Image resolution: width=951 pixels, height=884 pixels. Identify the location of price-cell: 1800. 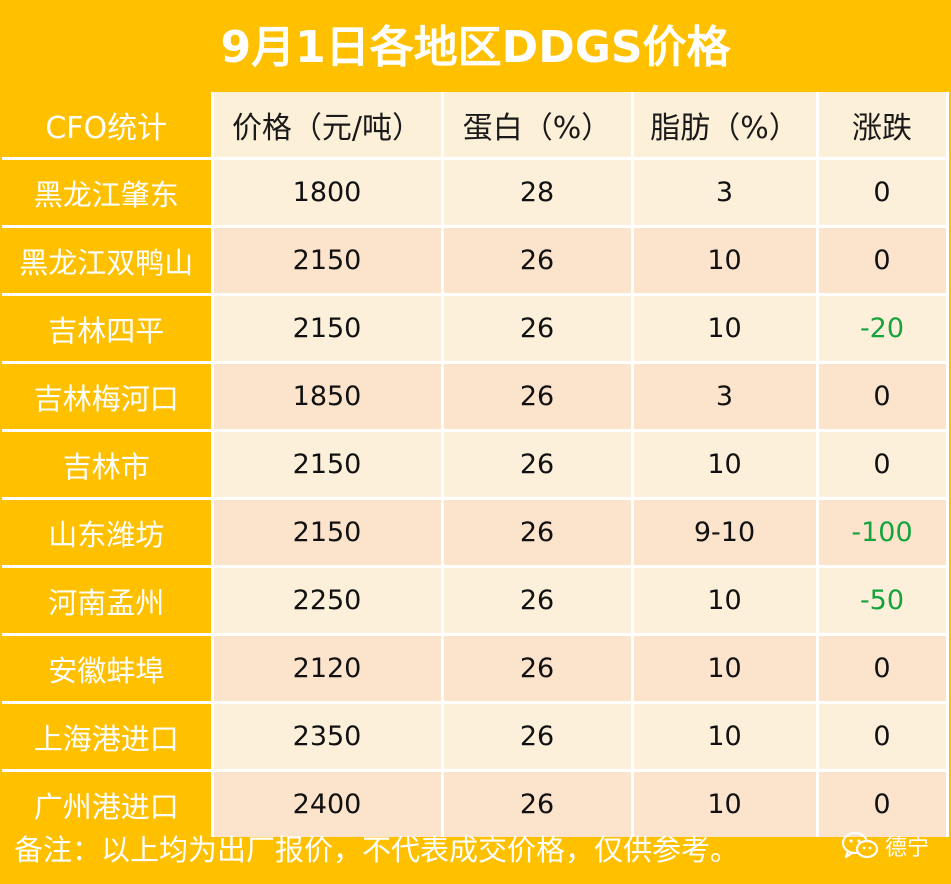
(328, 193).